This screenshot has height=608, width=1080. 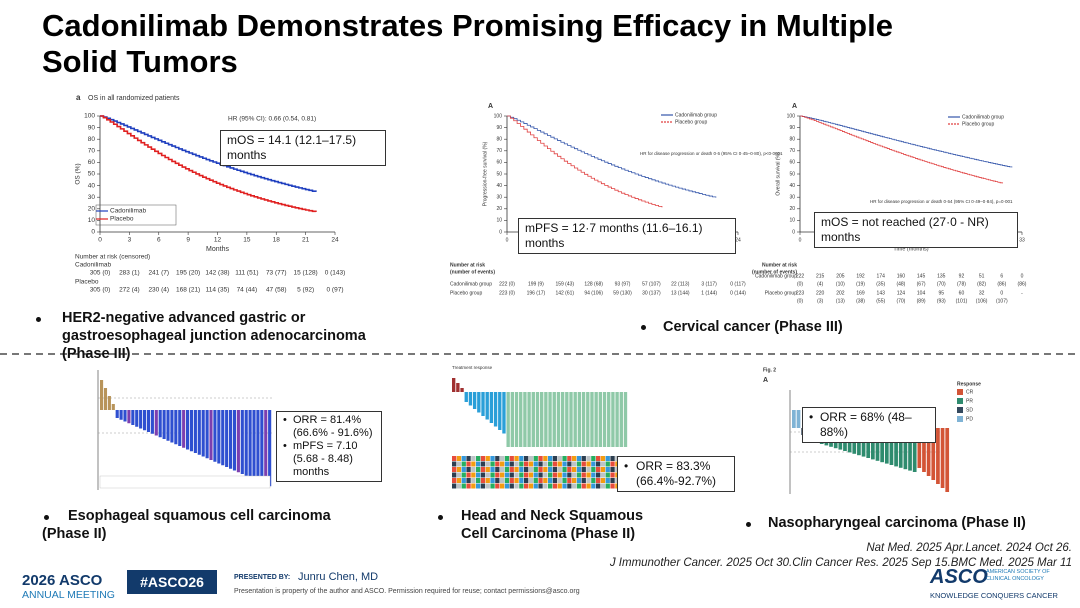 I want to click on legend-label: Cadonilimab group, so click(x=983, y=117).